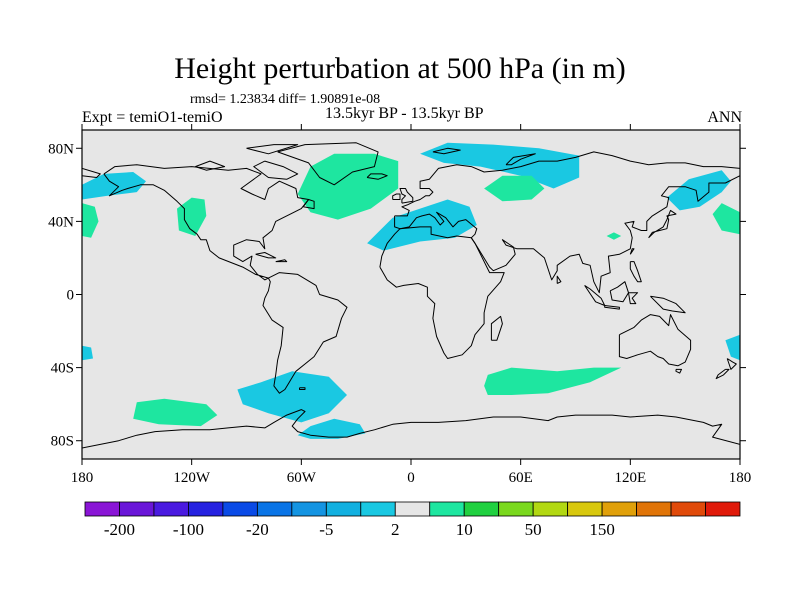  I want to click on coast-sulawesi, so click(633, 298).